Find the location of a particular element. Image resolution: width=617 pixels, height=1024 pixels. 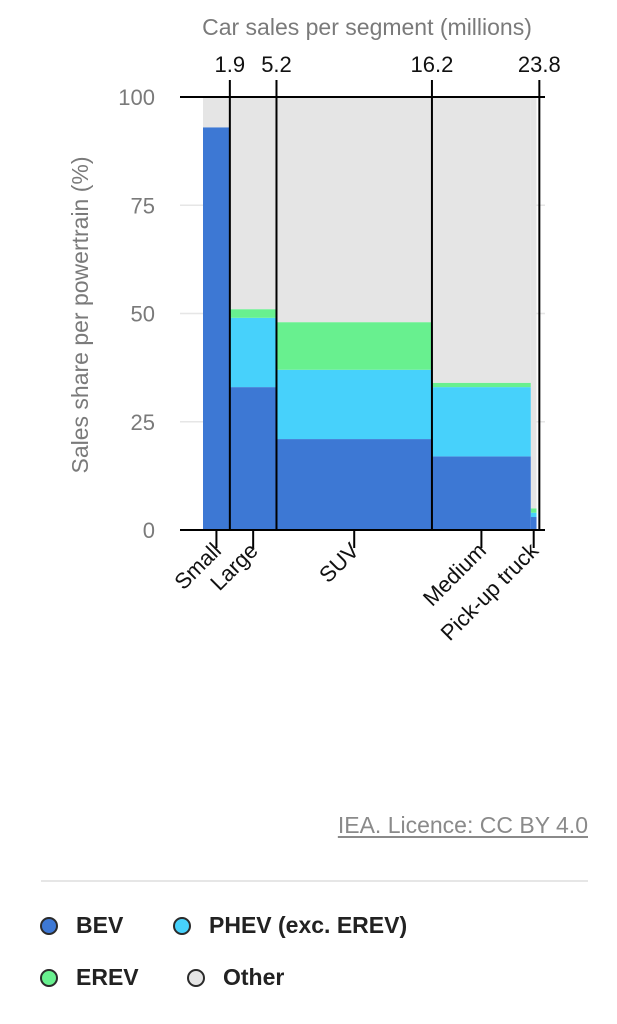

bar-segment-medium-bev is located at coordinates (481, 493).